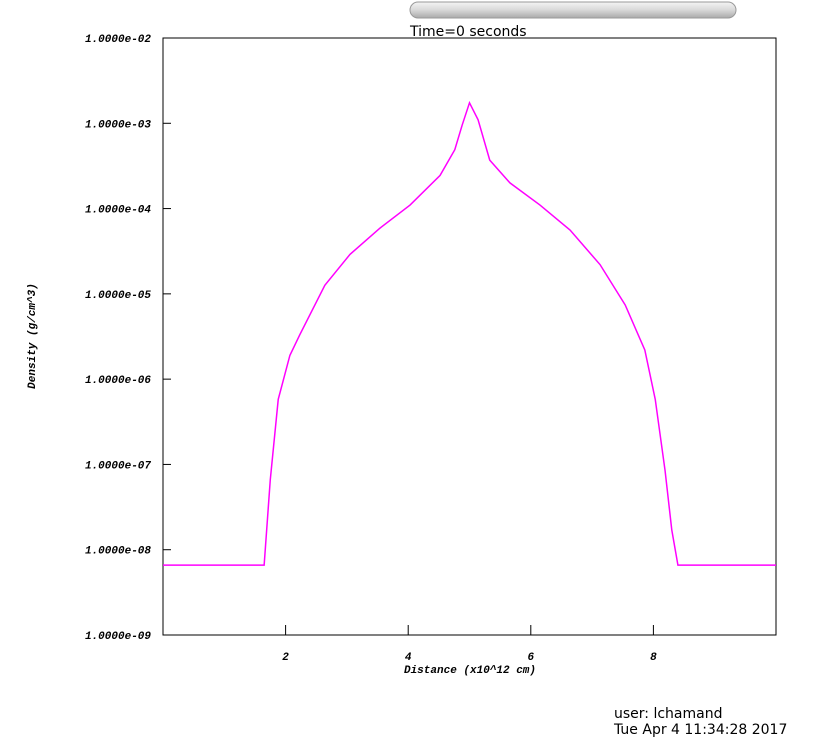 The height and width of the screenshot is (748, 820). I want to click on y-tick-label: 1.0000e-02, so click(118, 40).